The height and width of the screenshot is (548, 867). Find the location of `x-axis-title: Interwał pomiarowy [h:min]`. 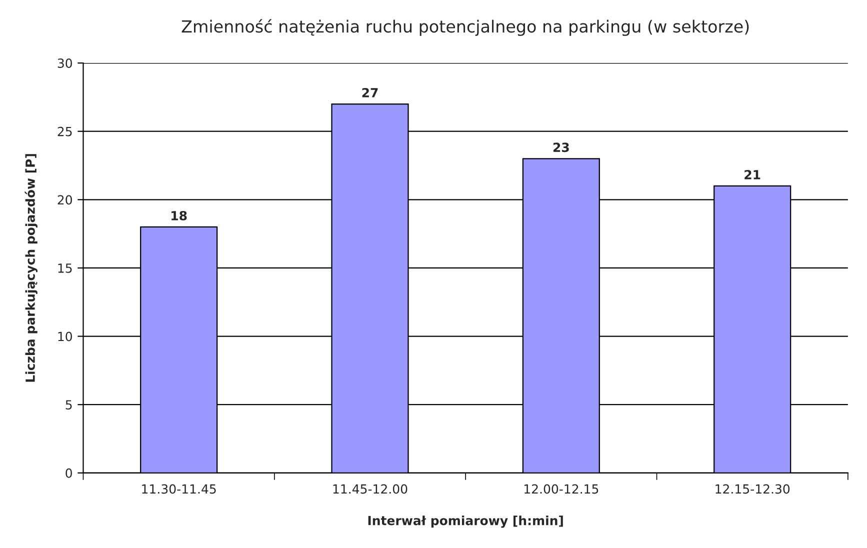

x-axis-title: Interwał pomiarowy [h:min] is located at coordinates (465, 522).